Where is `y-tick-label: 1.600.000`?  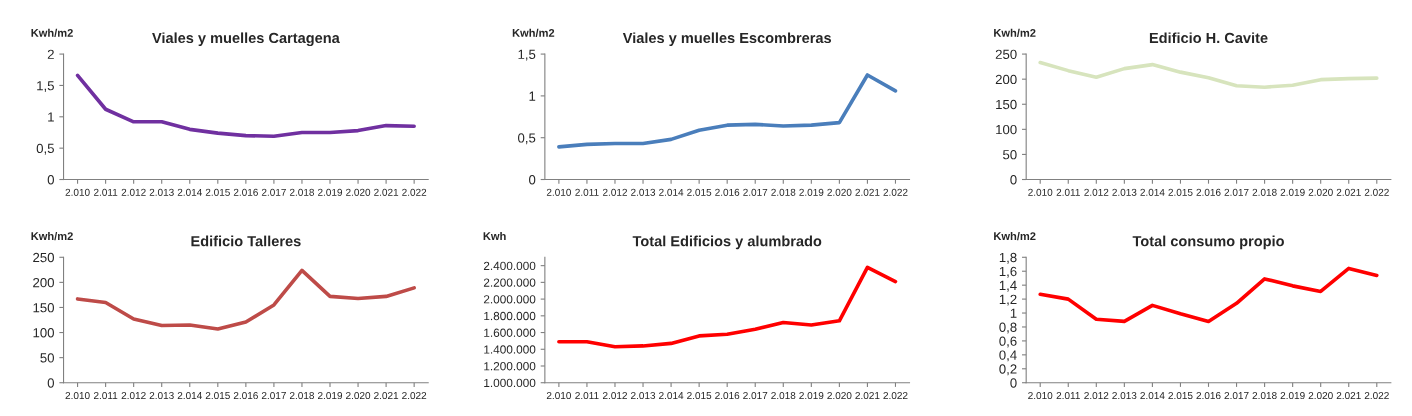 y-tick-label: 1.600.000 is located at coordinates (510, 332).